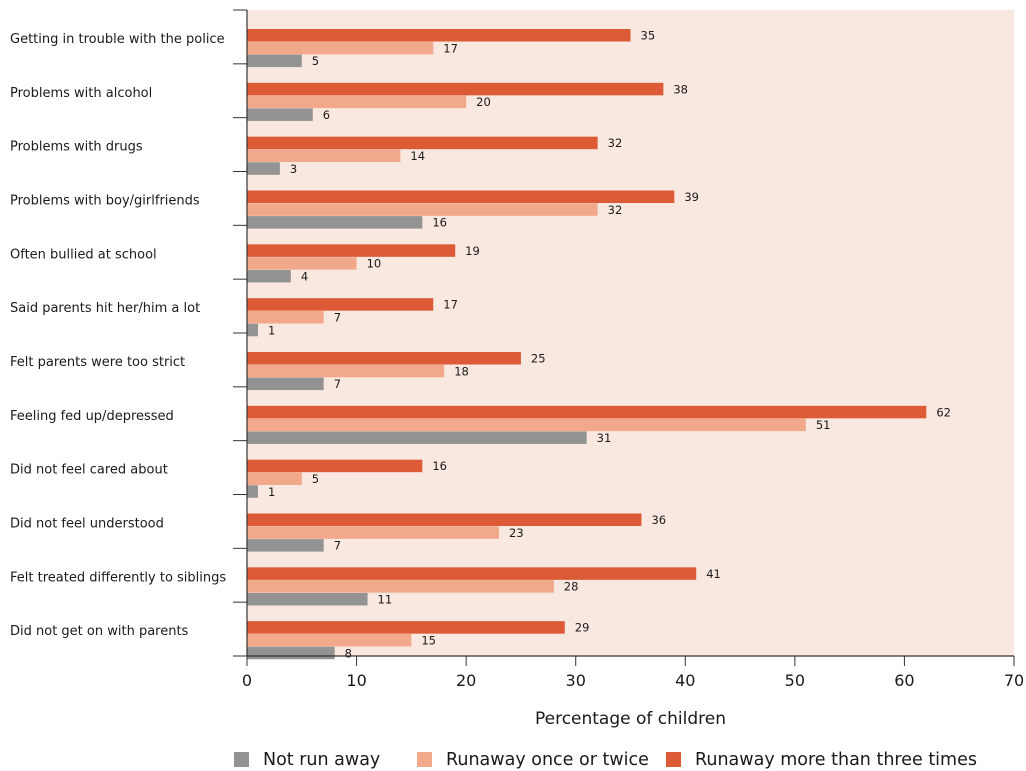  Describe the element at coordinates (547, 760) in the screenshot. I see `legend-label: Runaway once or twice` at that location.